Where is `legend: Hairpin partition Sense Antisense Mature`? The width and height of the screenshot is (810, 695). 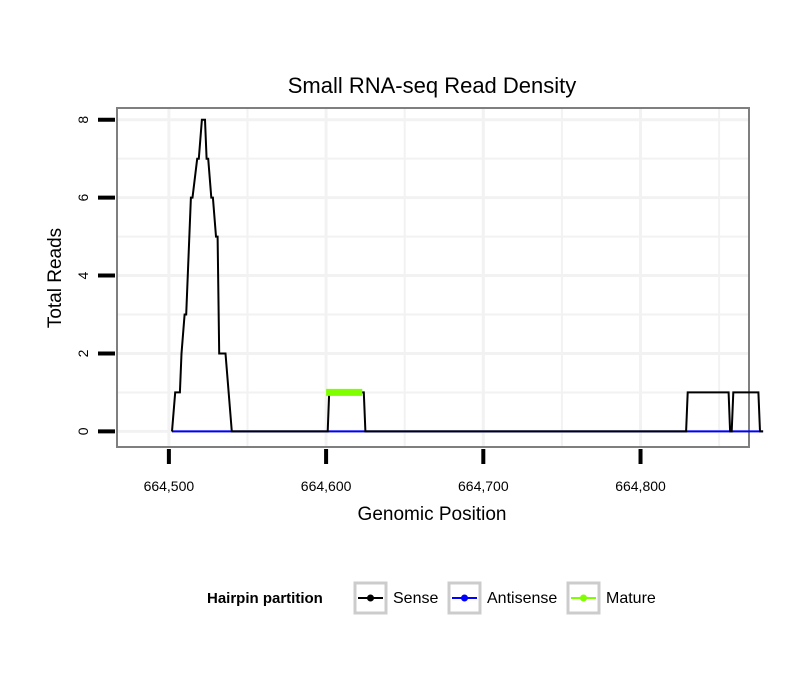
legend: Hairpin partition Sense Antisense Mature is located at coordinates (431, 598).